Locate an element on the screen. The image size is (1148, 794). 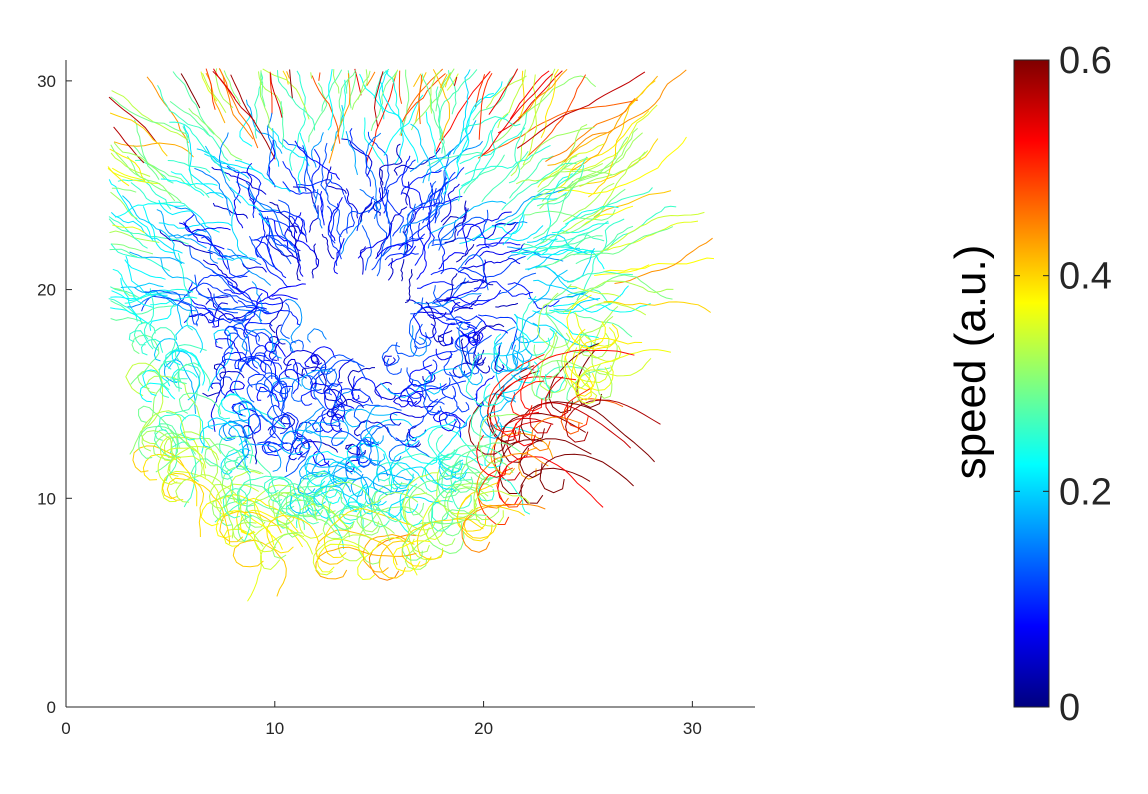
colorbar-ticks: 0 0.2 0.4 0.6 is located at coordinates (1063, 384).